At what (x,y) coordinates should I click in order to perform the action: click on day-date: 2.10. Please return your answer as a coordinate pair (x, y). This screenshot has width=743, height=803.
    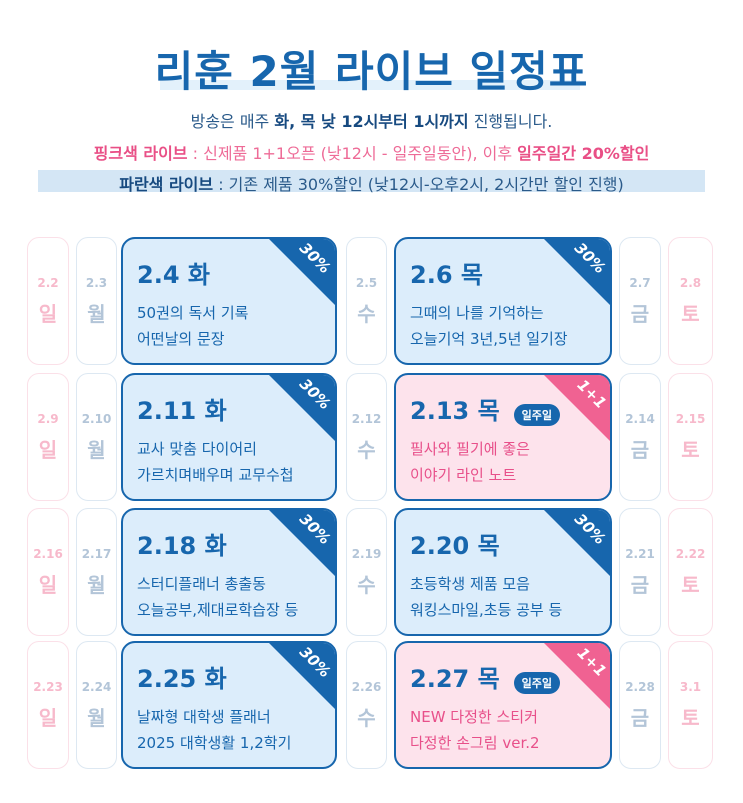
    Looking at the image, I should click on (96, 419).